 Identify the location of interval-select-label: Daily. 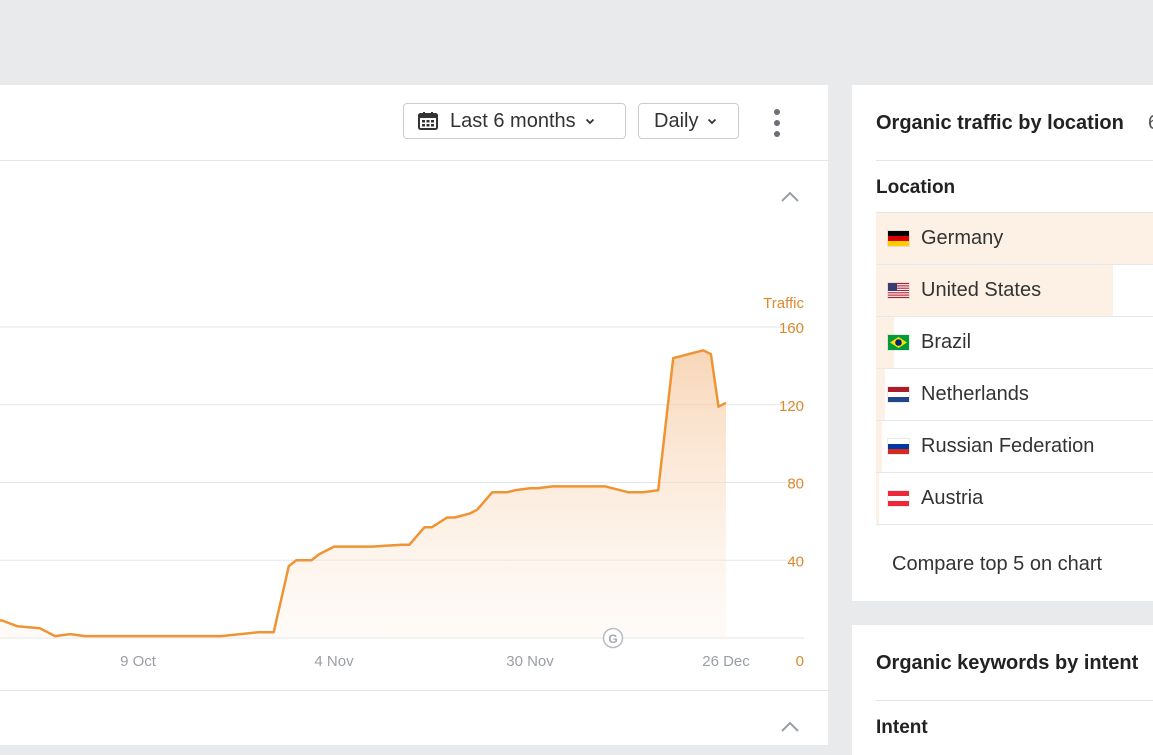
(676, 120).